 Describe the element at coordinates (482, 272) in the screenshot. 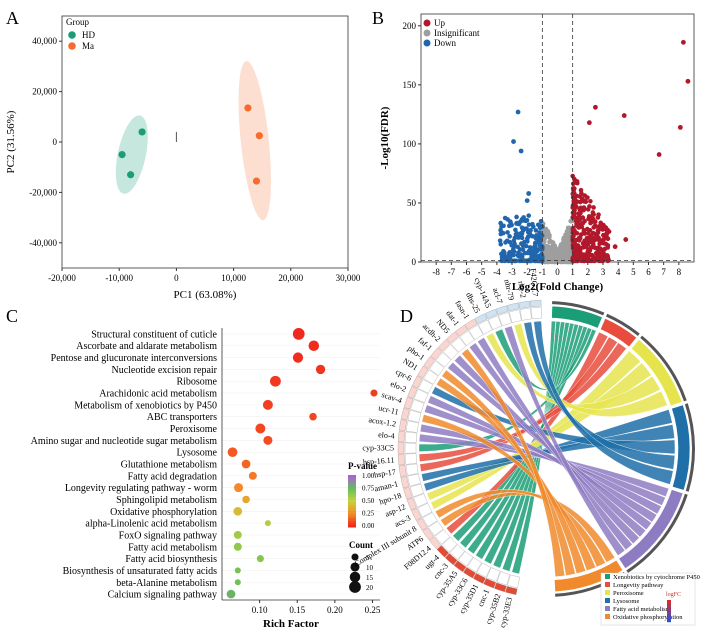

I see `x-tick-label: -5` at that location.